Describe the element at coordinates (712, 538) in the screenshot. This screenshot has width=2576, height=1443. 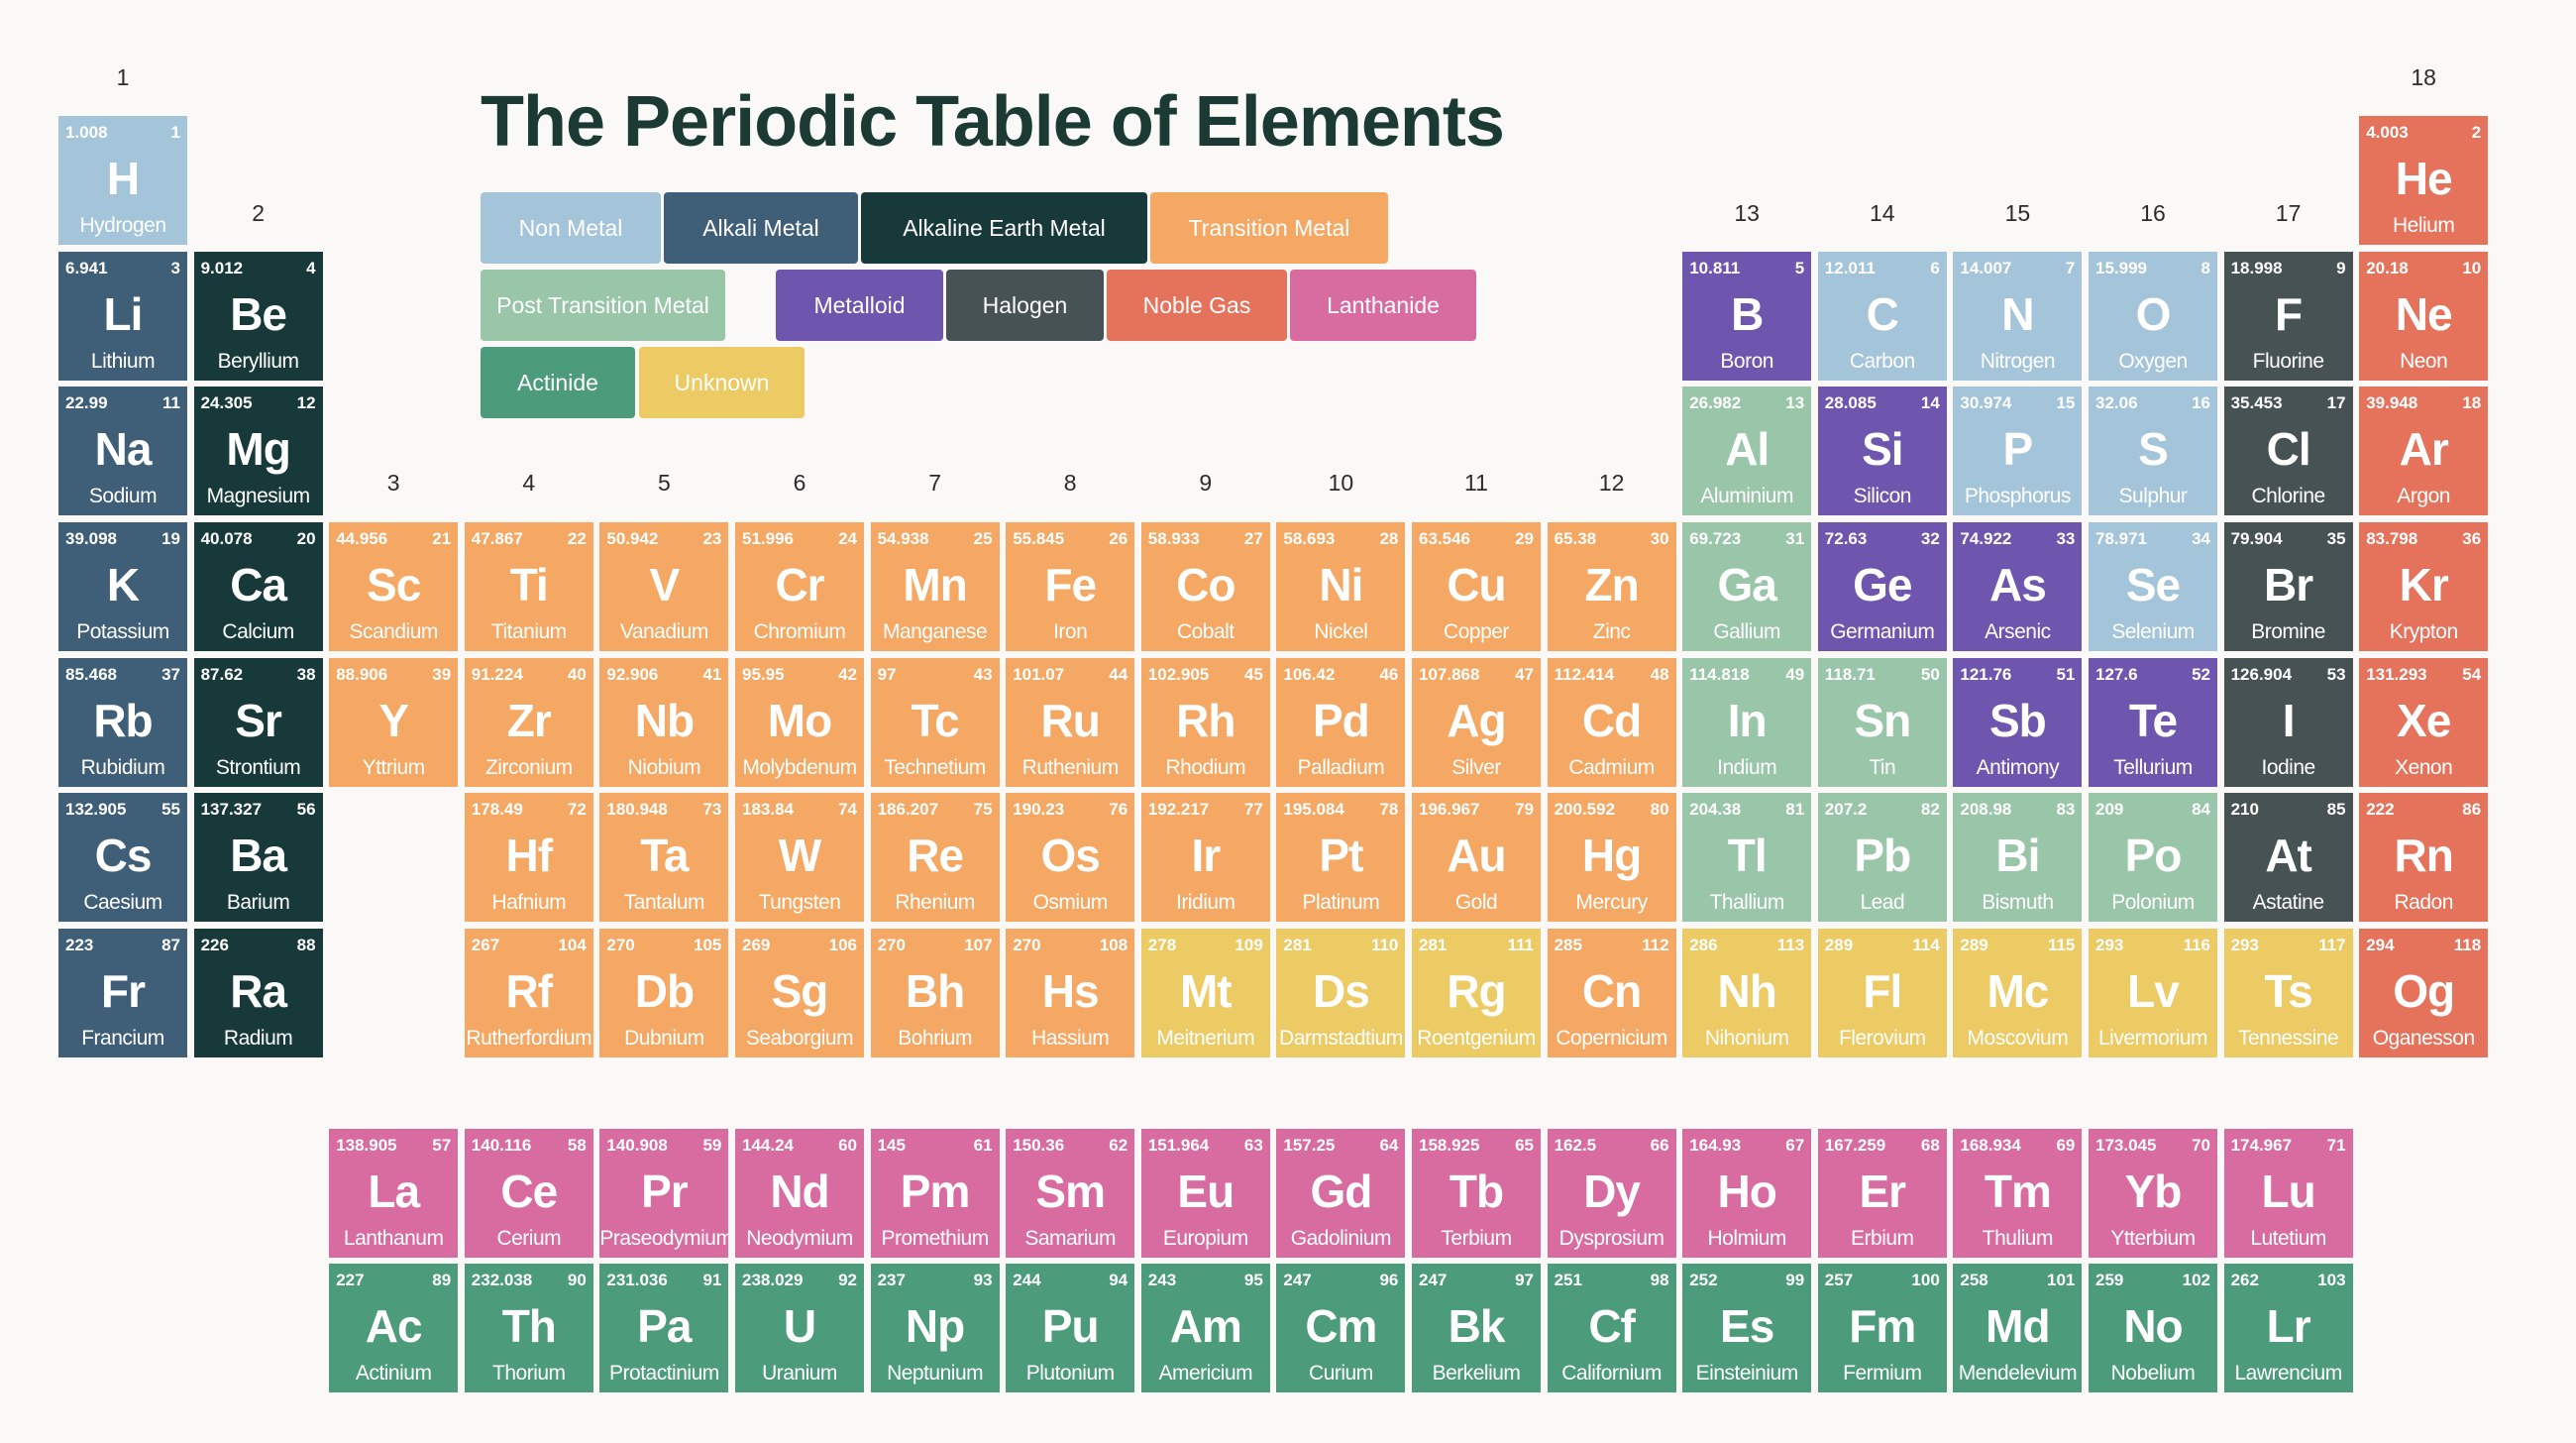
I see `element-number: 23` at that location.